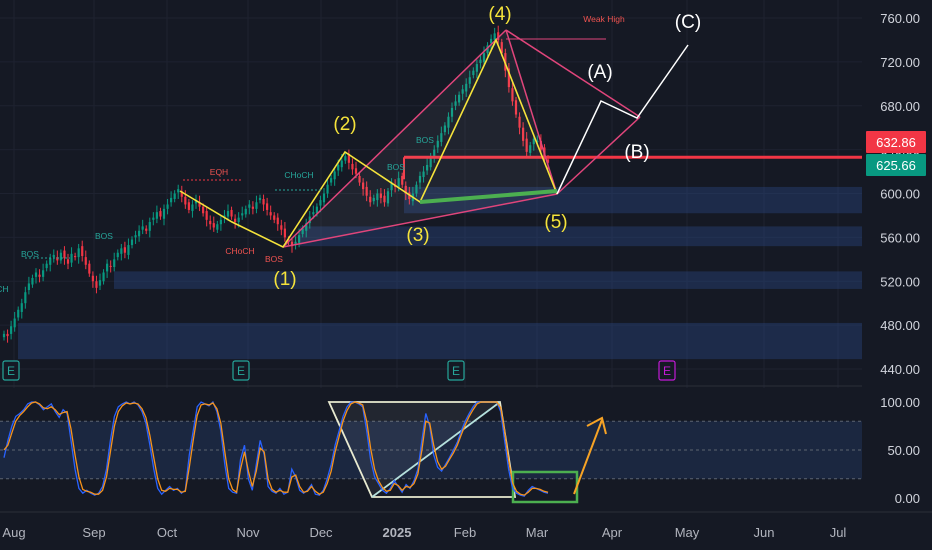 This screenshot has width=932, height=550. I want to click on structure-label: EQH, so click(219, 172).